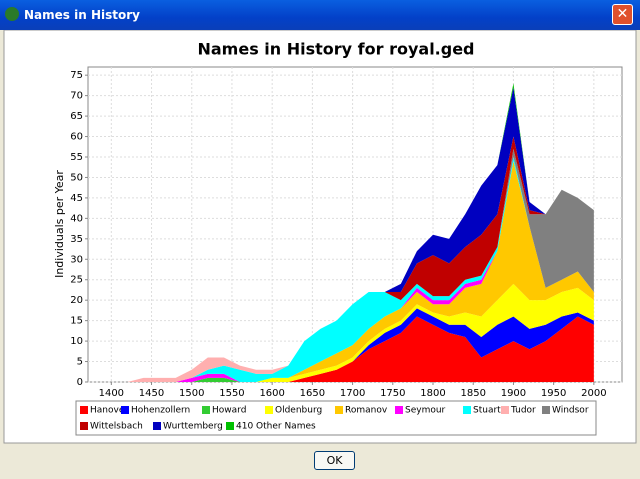 This screenshot has width=640, height=479. What do you see at coordinates (622, 14) in the screenshot?
I see `close-button: ✕` at bounding box center [622, 14].